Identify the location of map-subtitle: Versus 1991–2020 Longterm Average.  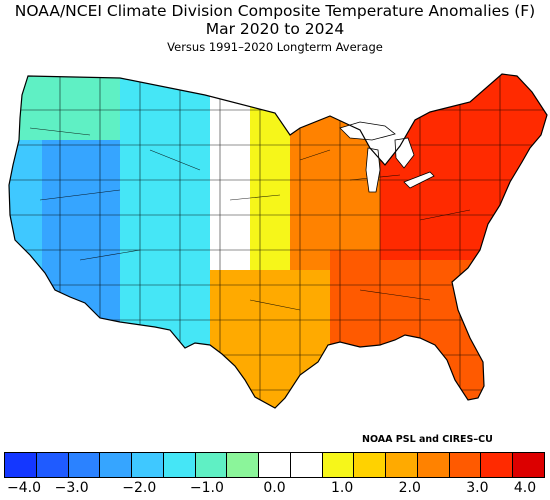
(275, 47).